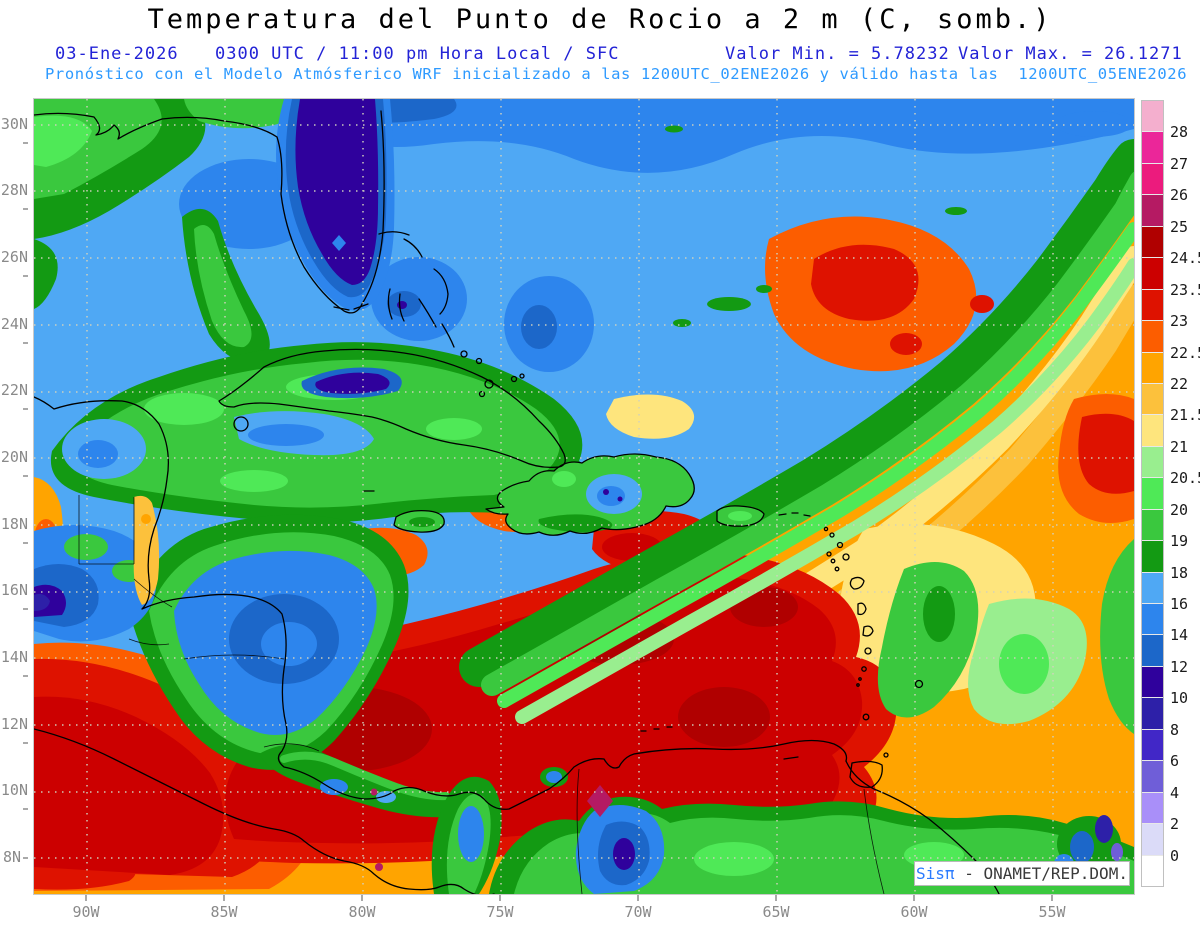 The image size is (1200, 927). I want to click on lat-label: 20N, so click(14, 466).